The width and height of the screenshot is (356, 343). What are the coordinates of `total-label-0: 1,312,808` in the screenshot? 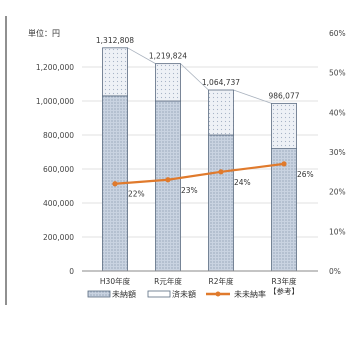 It's located at (115, 40).